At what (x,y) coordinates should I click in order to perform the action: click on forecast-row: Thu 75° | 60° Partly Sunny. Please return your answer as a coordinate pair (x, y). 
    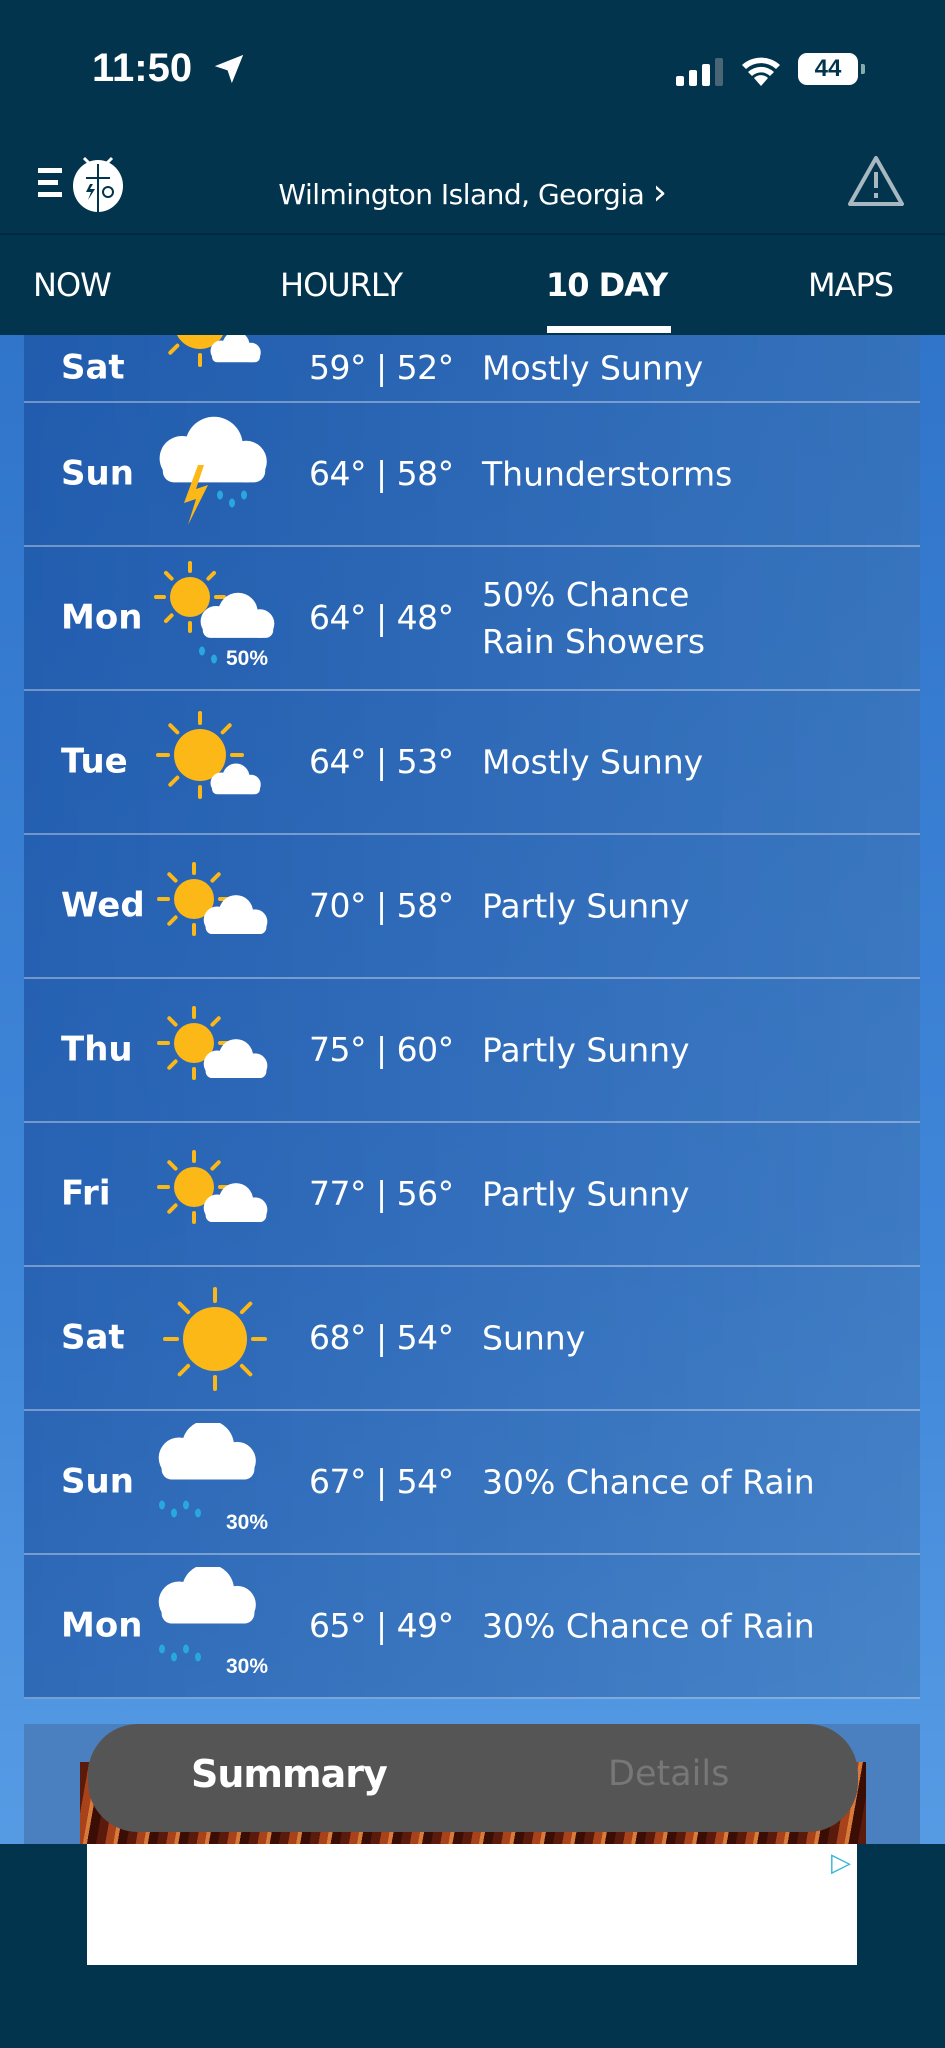
    Looking at the image, I should click on (472, 1051).